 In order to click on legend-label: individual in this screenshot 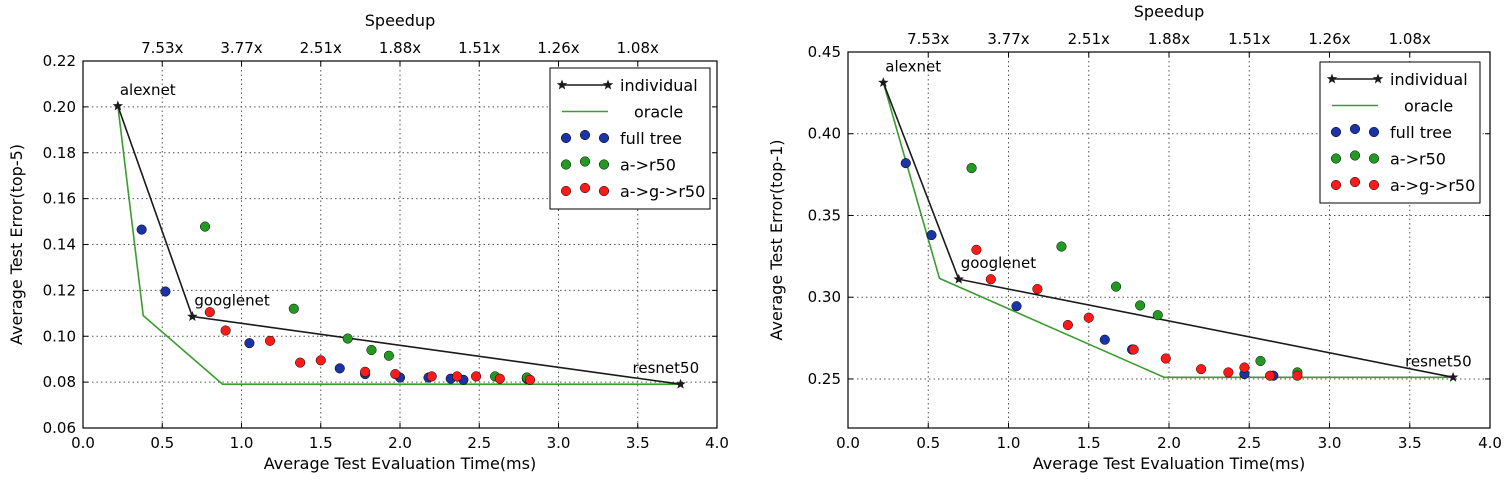, I will do `click(1429, 79)`.